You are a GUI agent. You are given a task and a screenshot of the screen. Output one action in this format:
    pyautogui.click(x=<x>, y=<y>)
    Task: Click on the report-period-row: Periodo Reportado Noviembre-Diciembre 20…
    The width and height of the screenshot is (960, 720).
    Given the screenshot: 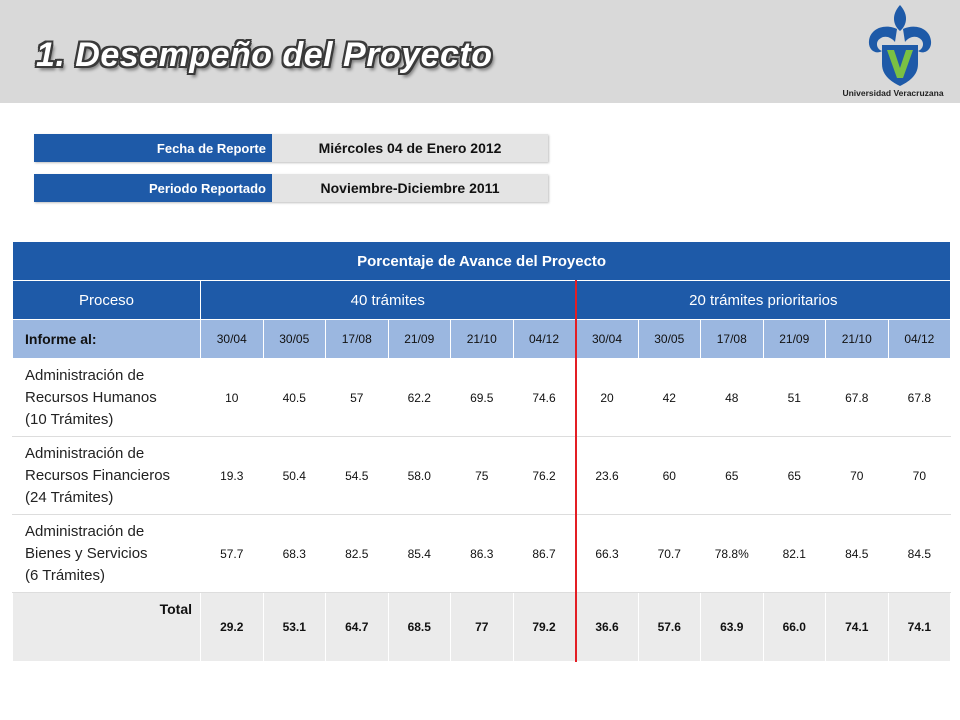 What is the action you would take?
    pyautogui.click(x=291, y=188)
    